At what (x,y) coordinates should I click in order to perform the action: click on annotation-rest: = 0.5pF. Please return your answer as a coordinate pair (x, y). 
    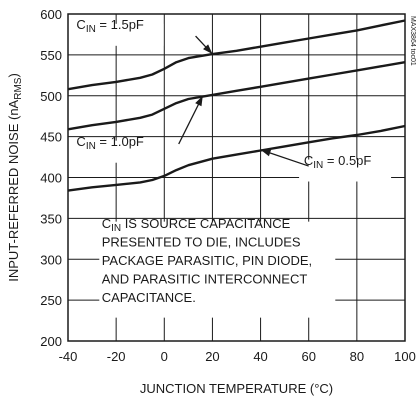
    Looking at the image, I should click on (347, 160).